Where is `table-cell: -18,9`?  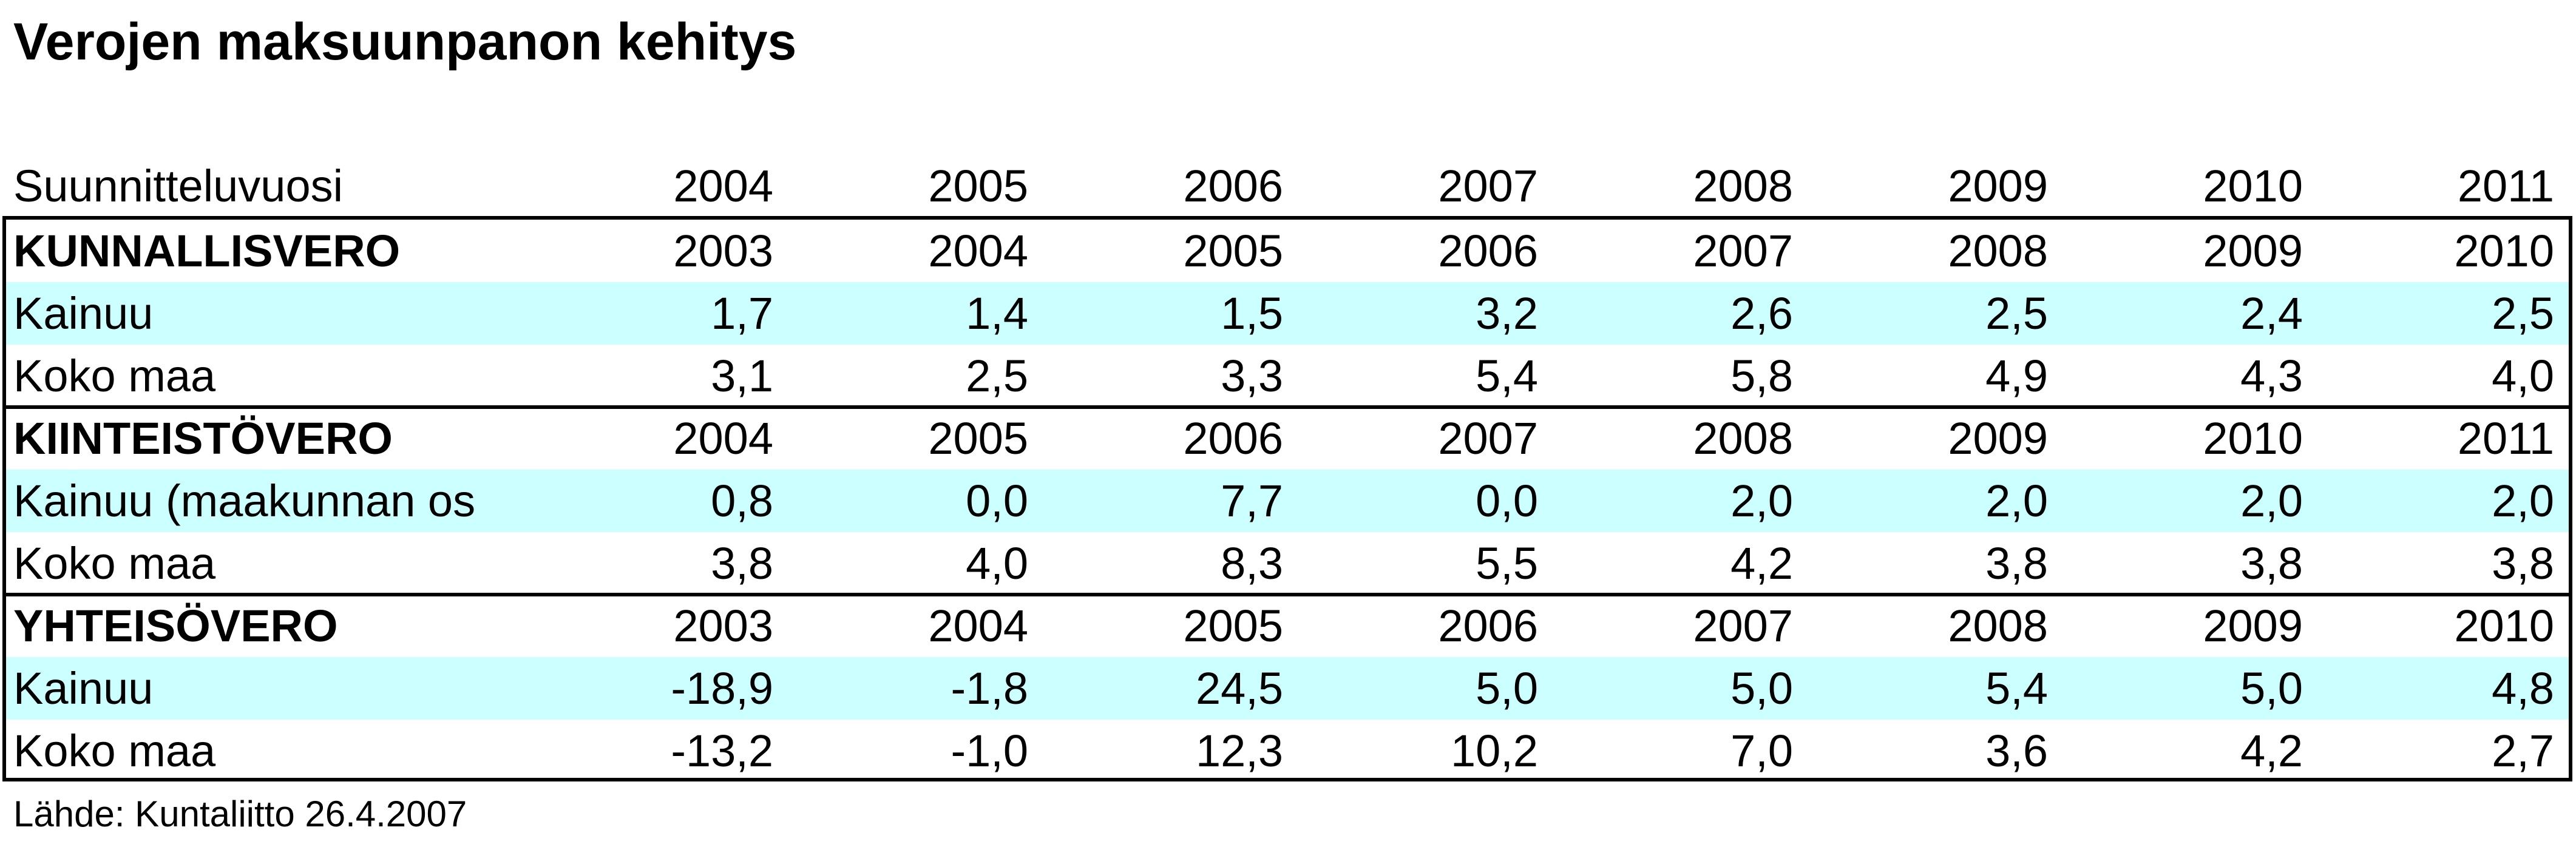 table-cell: -18,9 is located at coordinates (722, 688).